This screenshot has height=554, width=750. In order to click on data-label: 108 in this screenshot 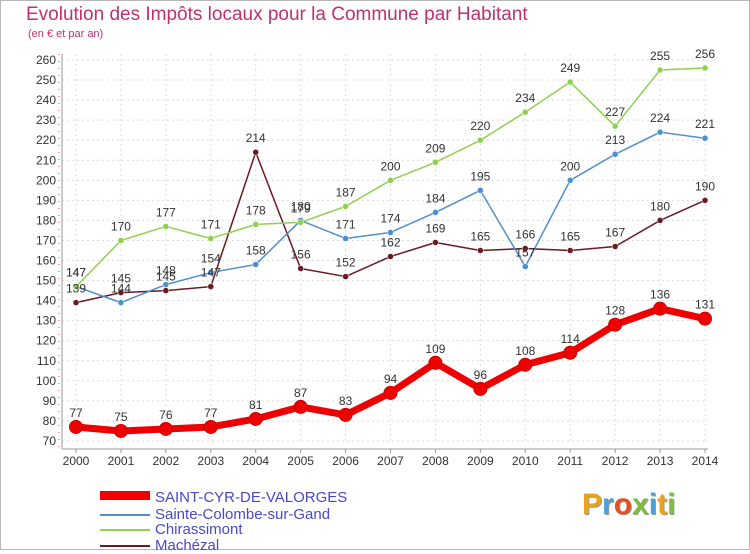, I will do `click(525, 351)`.